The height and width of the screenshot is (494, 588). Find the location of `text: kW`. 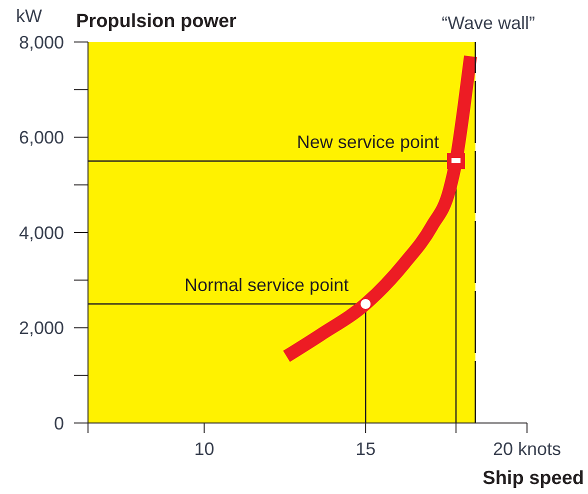

text: kW is located at coordinates (29, 16).